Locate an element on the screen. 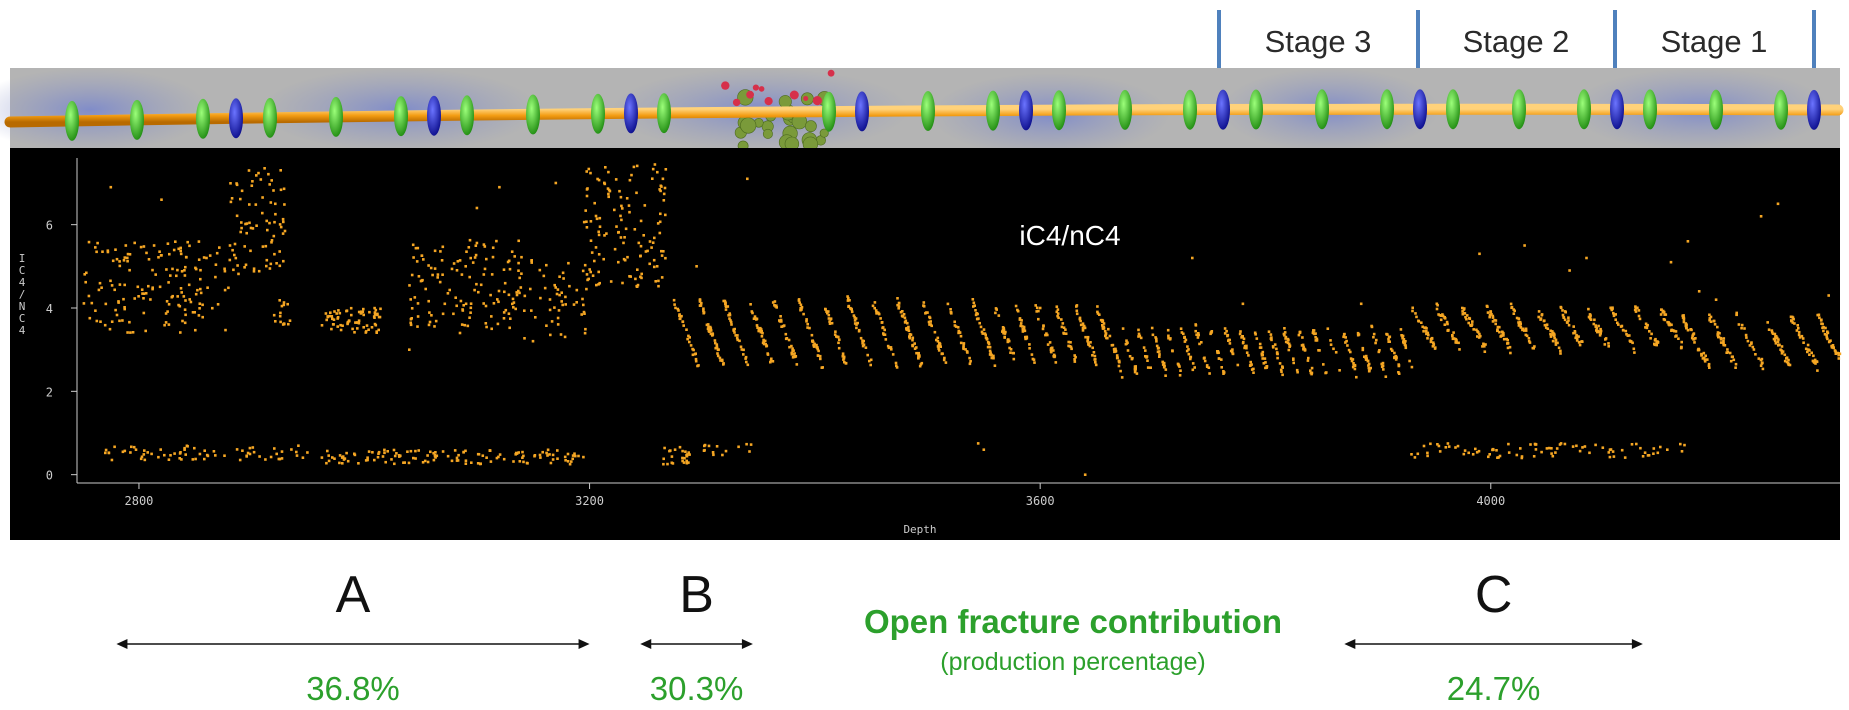 The width and height of the screenshot is (1849, 710). y-axis-label-char: I is located at coordinates (22, 258).